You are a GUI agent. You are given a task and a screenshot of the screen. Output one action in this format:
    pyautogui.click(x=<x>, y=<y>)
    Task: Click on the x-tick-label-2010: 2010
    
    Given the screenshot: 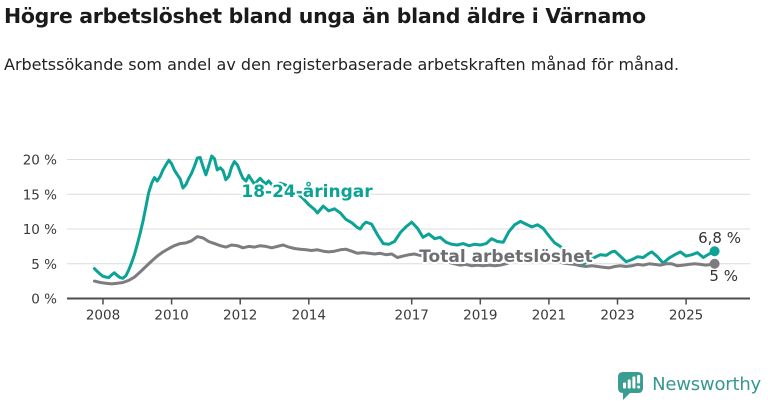 What is the action you would take?
    pyautogui.click(x=171, y=316)
    